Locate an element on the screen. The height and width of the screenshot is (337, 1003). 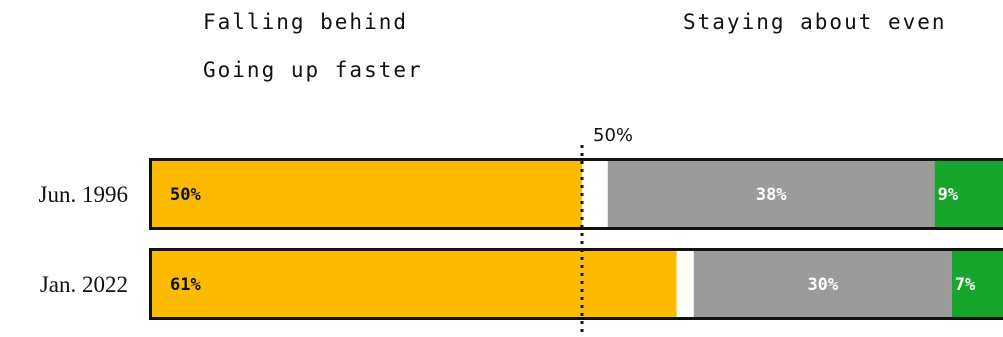
legend-staying-about-even: Staying about even is located at coordinates (815, 22).